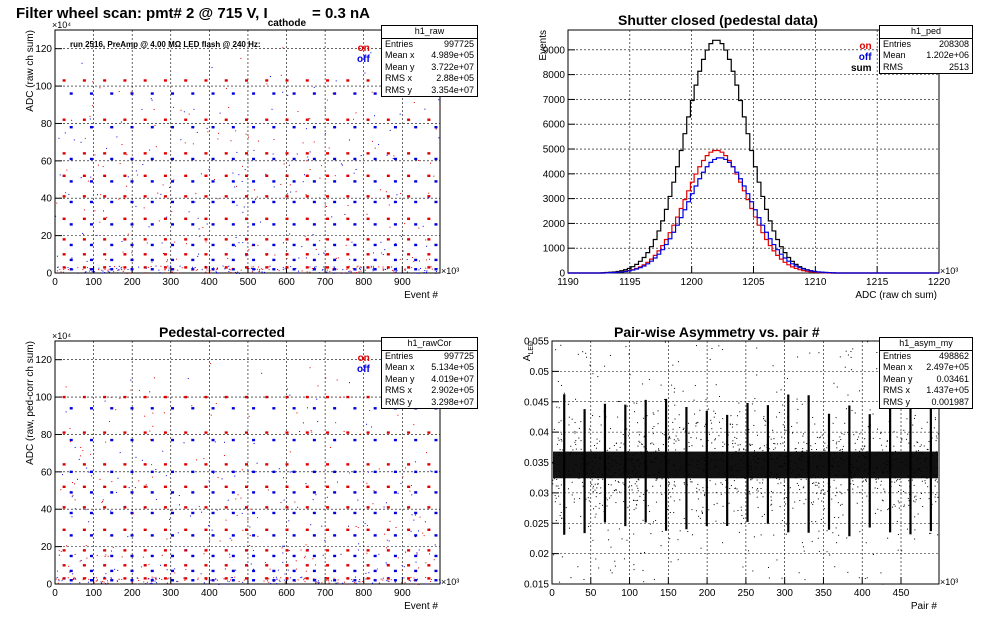 The height and width of the screenshot is (622, 996). Describe the element at coordinates (363, 358) in the screenshot. I see `panel3-legend-on: on` at that location.